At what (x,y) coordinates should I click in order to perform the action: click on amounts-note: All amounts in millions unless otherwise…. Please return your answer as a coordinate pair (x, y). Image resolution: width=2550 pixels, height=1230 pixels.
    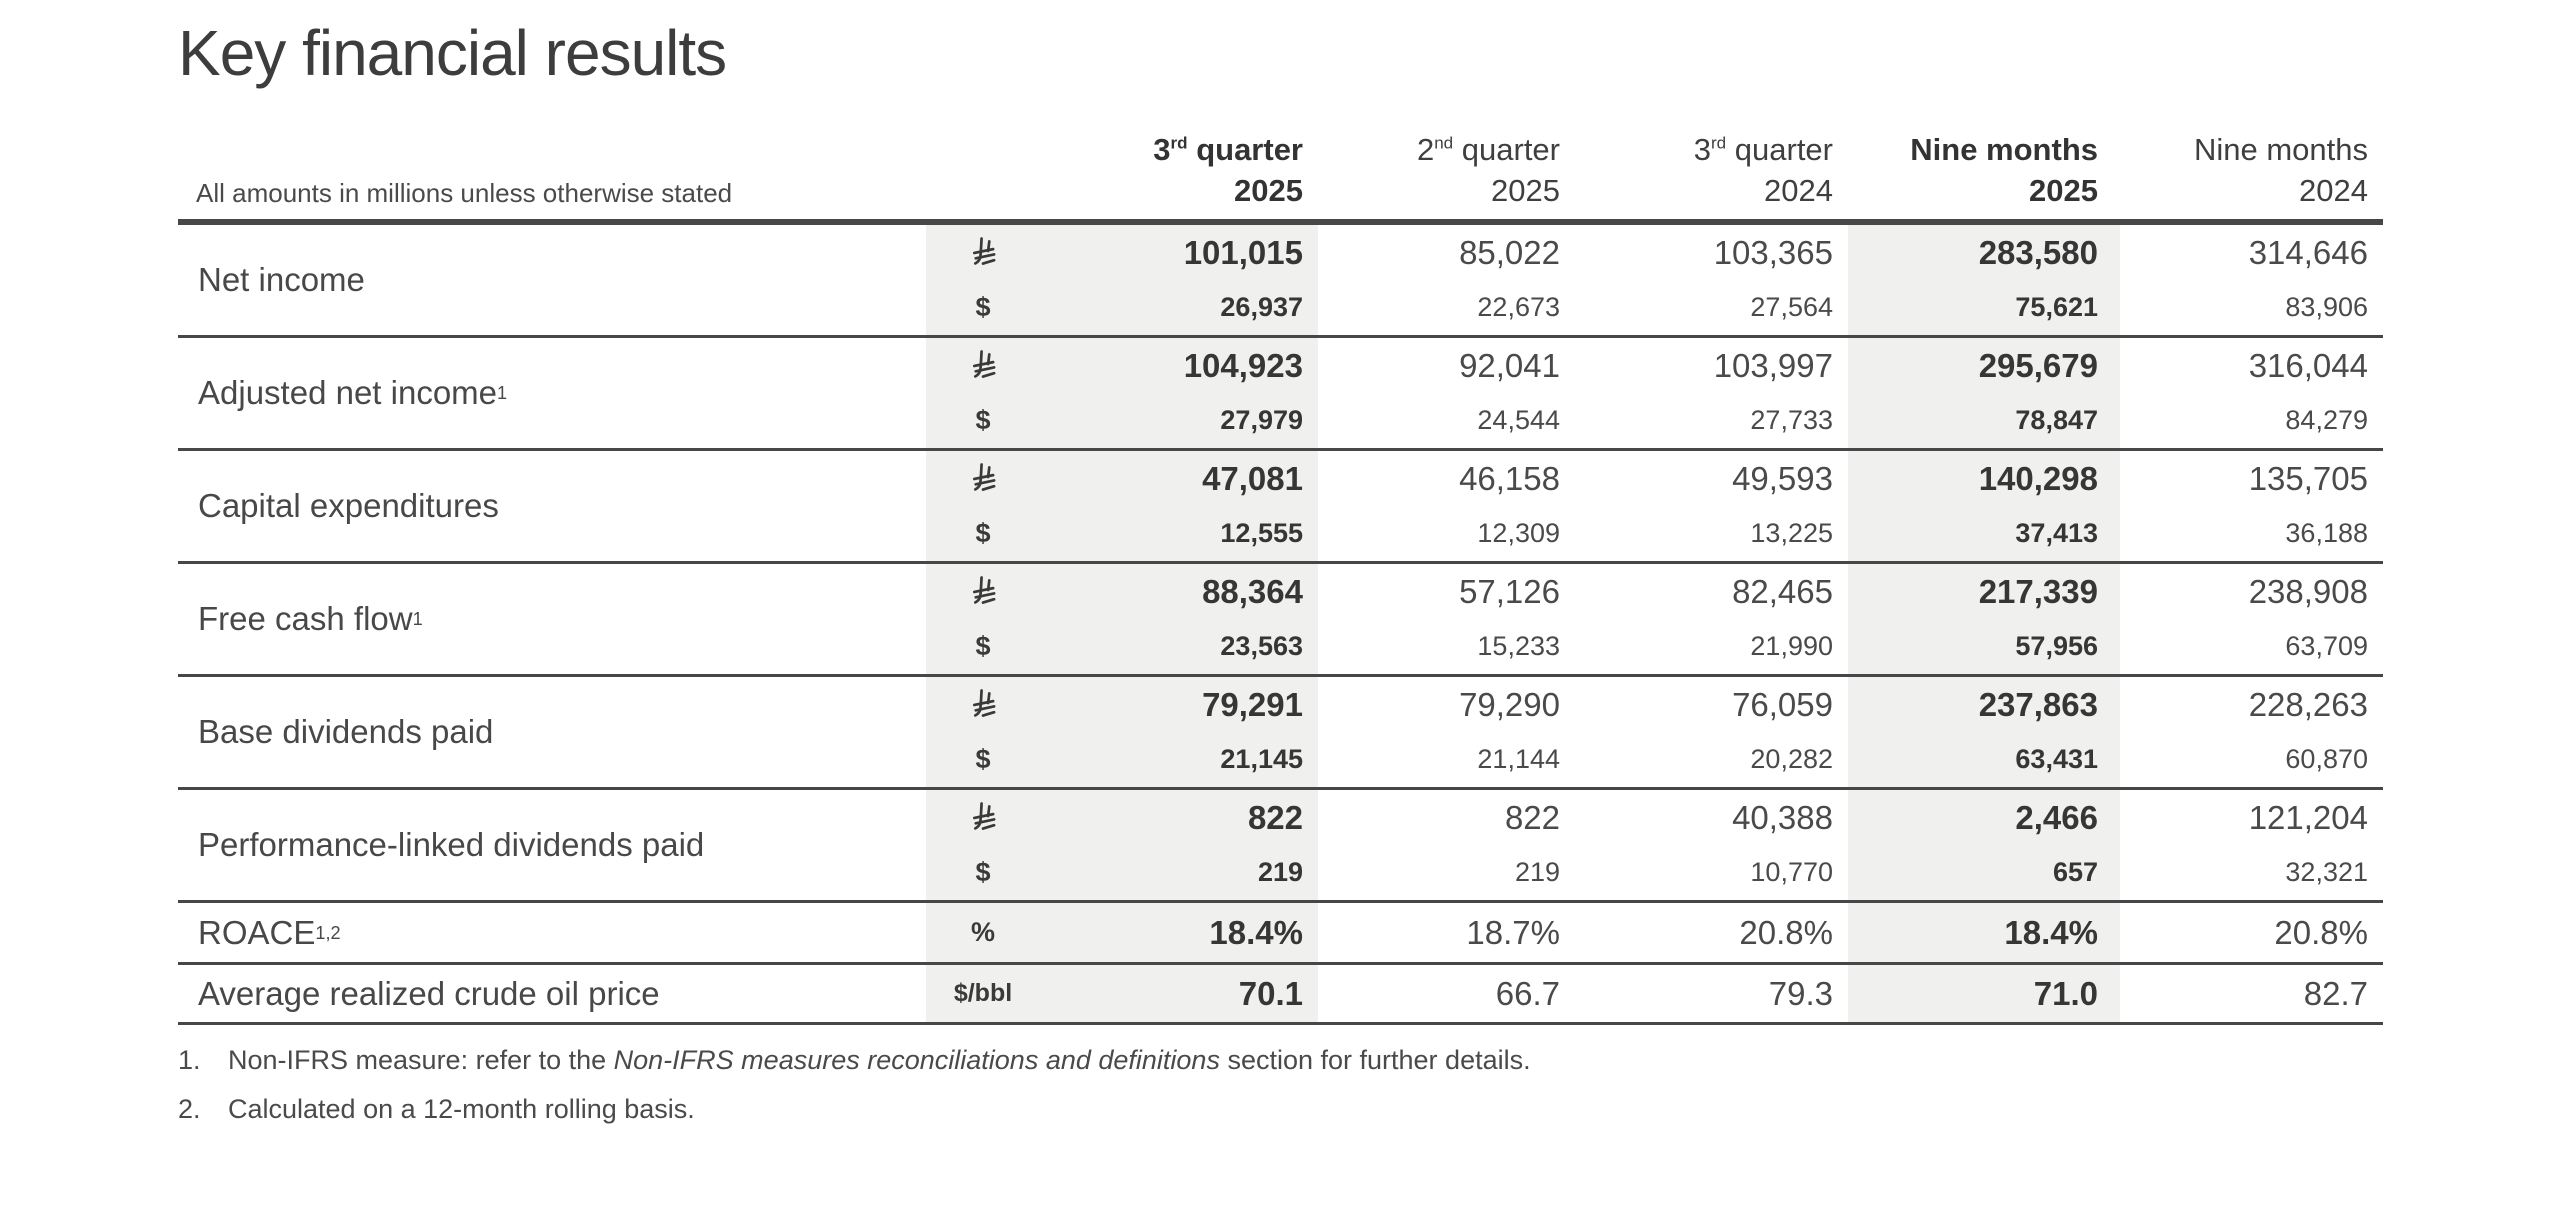
    Looking at the image, I should click on (464, 193).